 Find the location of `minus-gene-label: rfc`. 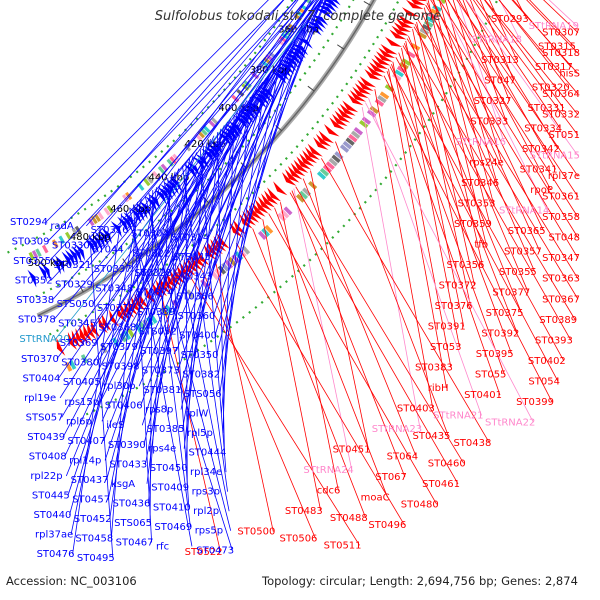

minus-gene-label: rfc is located at coordinates (162, 546).